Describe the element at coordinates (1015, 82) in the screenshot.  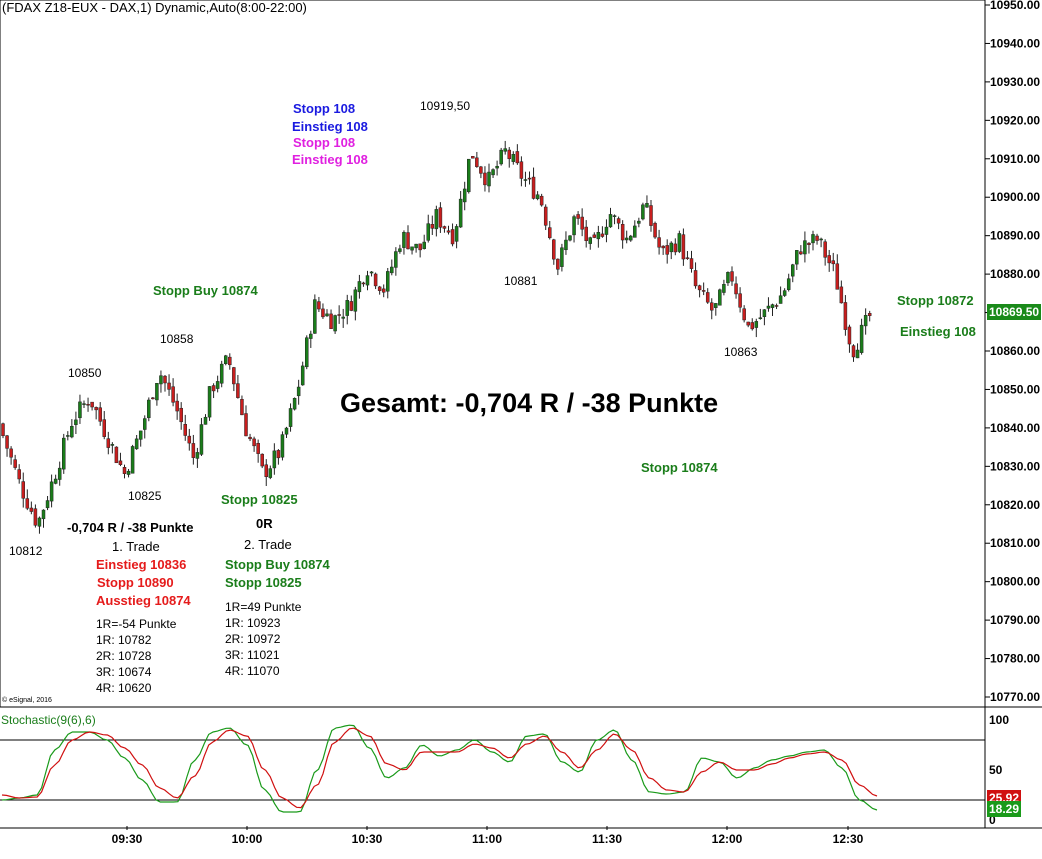
I see `price-tick-label: 10930.00` at that location.